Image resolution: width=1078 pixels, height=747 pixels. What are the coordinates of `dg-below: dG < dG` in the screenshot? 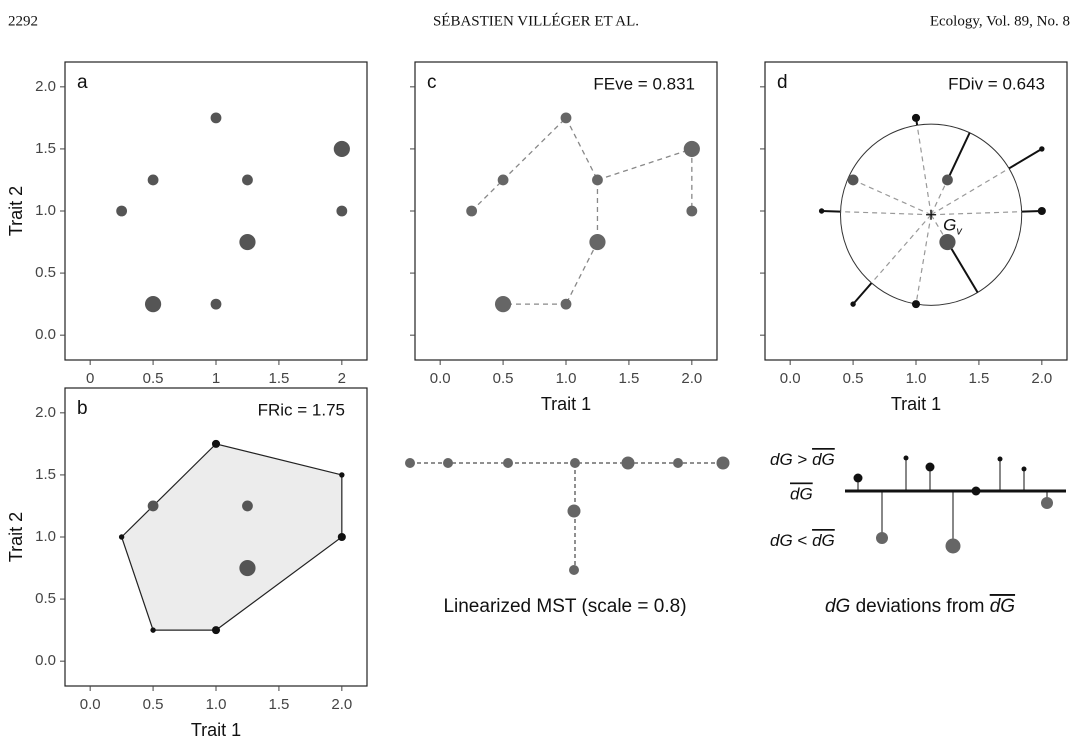 It's located at (802, 540).